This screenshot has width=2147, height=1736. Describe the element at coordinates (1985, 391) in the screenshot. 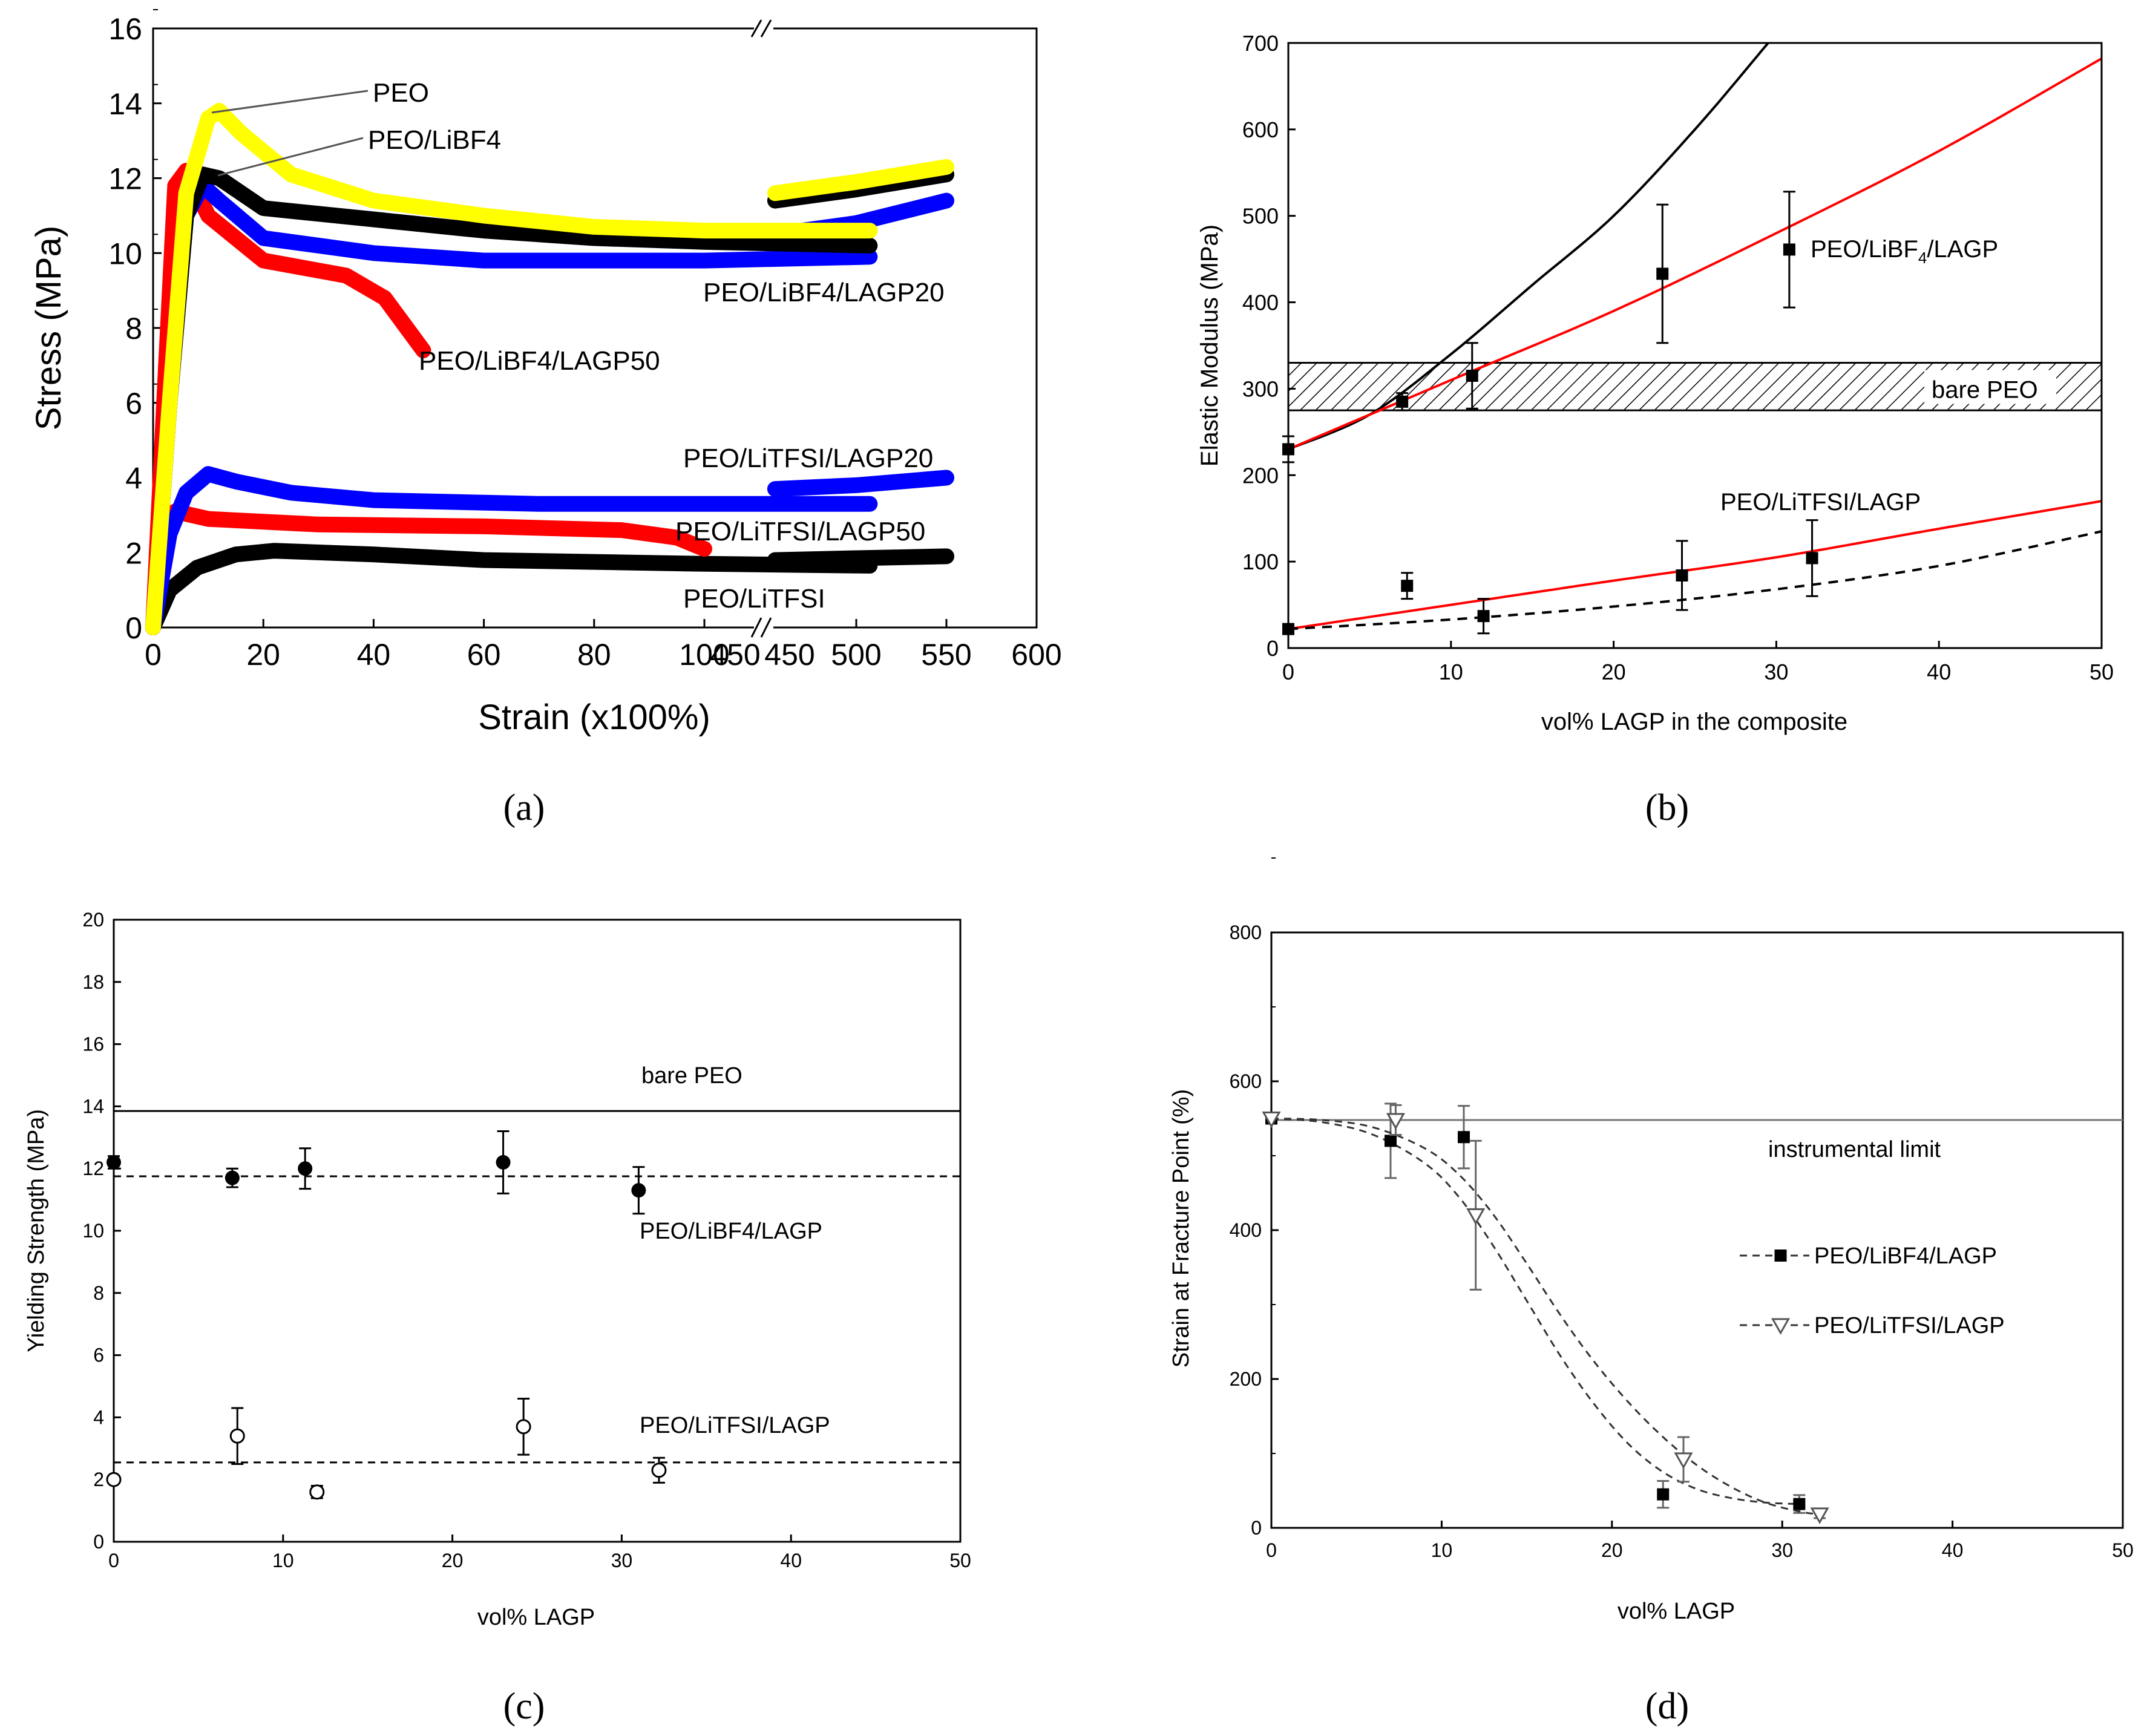

I see `band-label: bare PEO` at that location.